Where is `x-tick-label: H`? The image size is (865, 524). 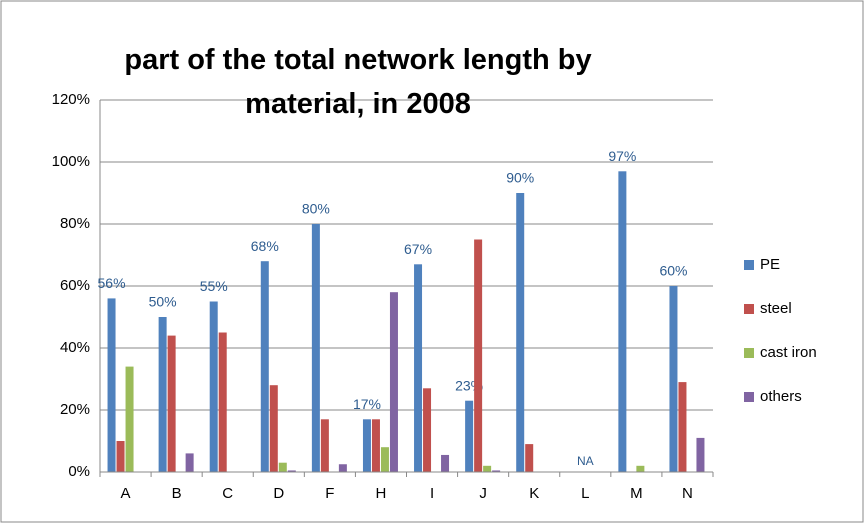 x-tick-label: H is located at coordinates (381, 493).